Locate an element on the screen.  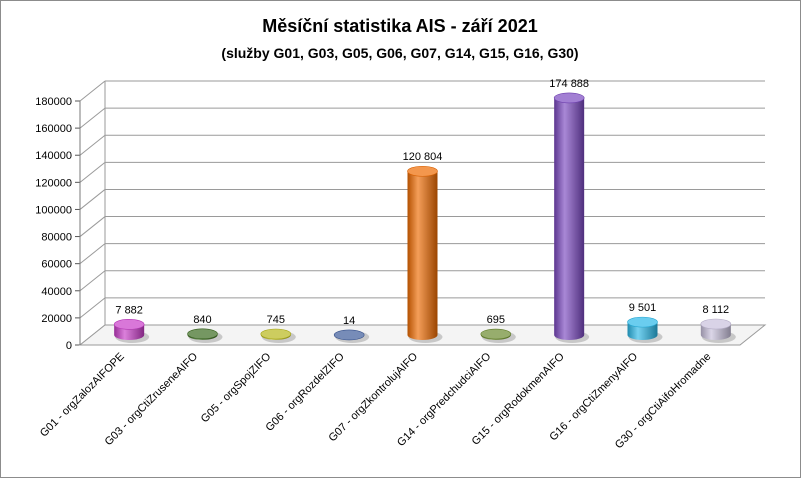
data-label: 745 is located at coordinates (276, 320).